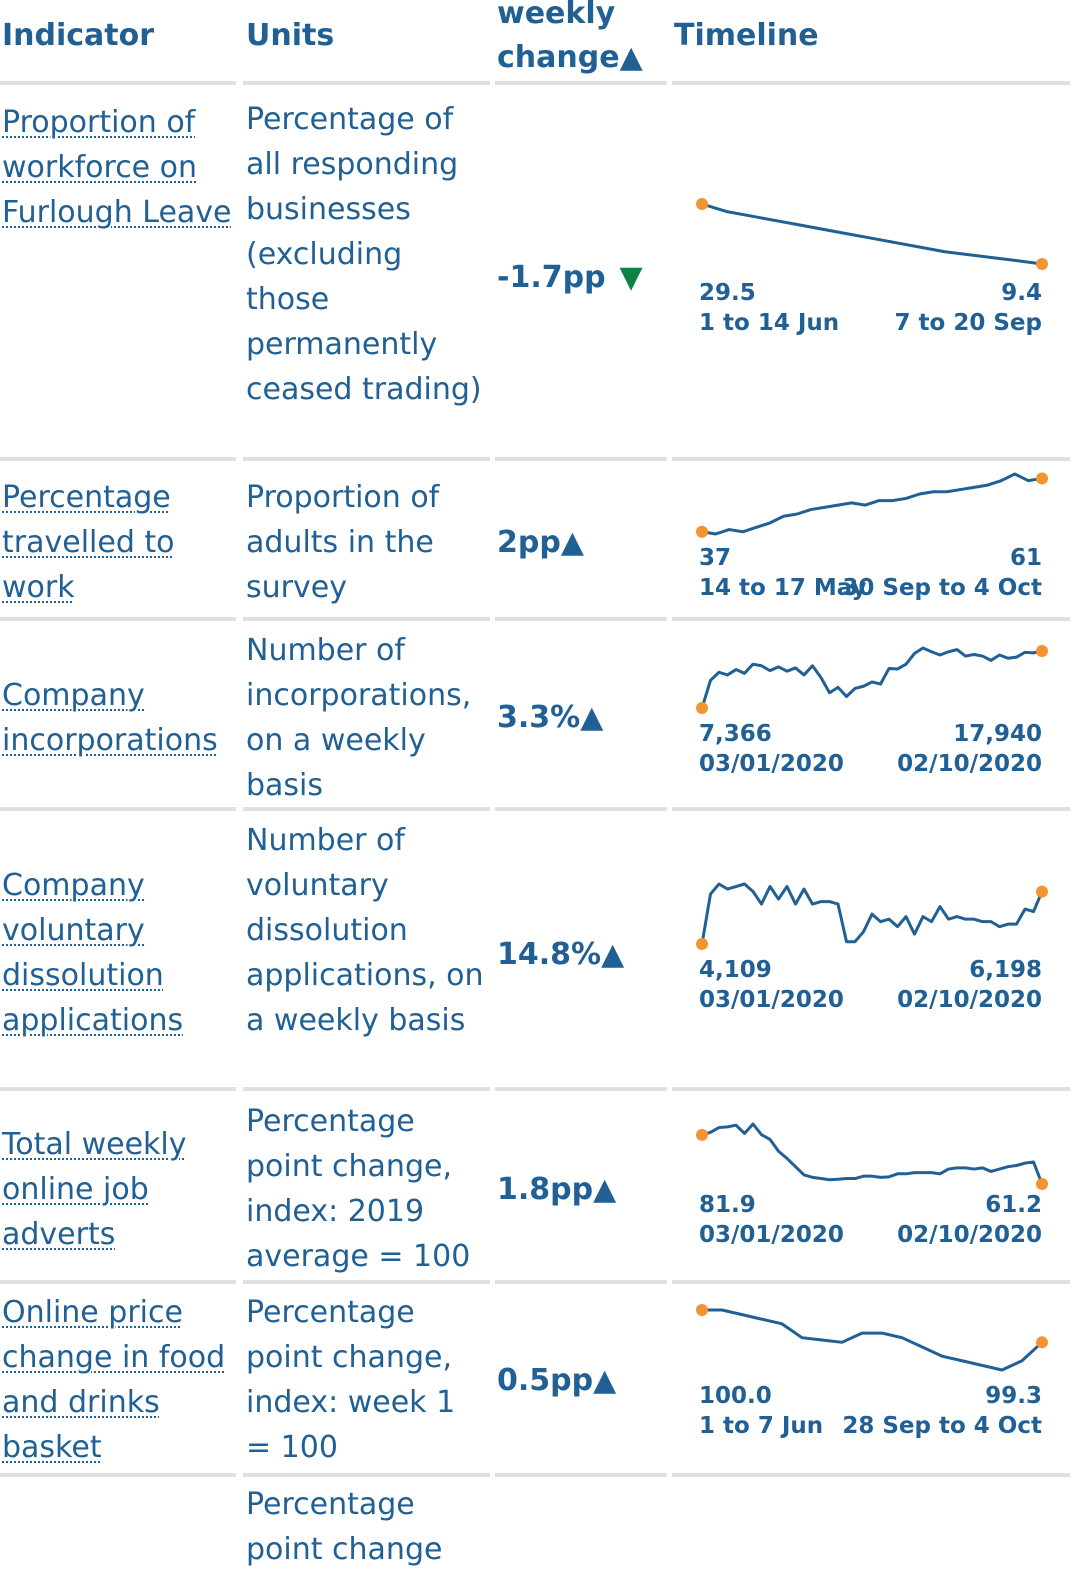 The width and height of the screenshot is (1076, 1577). Describe the element at coordinates (549, 954) in the screenshot. I see `weekly-change-value: 14.8%` at that location.